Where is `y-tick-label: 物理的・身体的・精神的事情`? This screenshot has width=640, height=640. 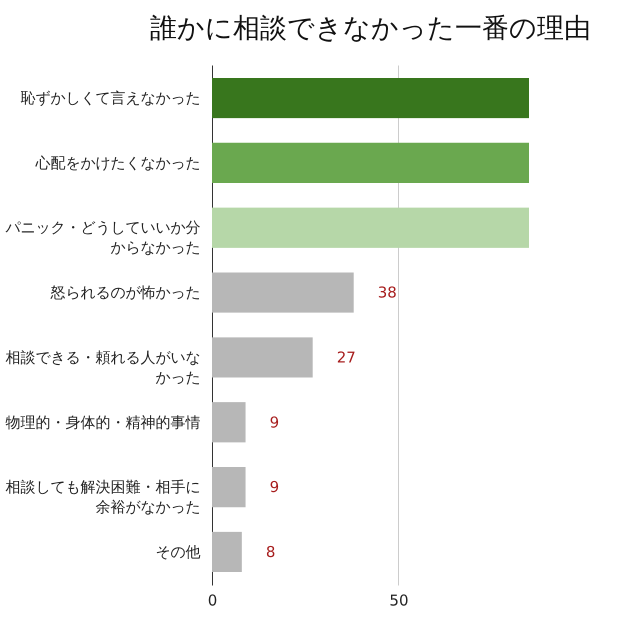 y-tick-label: 物理的・身体的・精神的事情 is located at coordinates (103, 422).